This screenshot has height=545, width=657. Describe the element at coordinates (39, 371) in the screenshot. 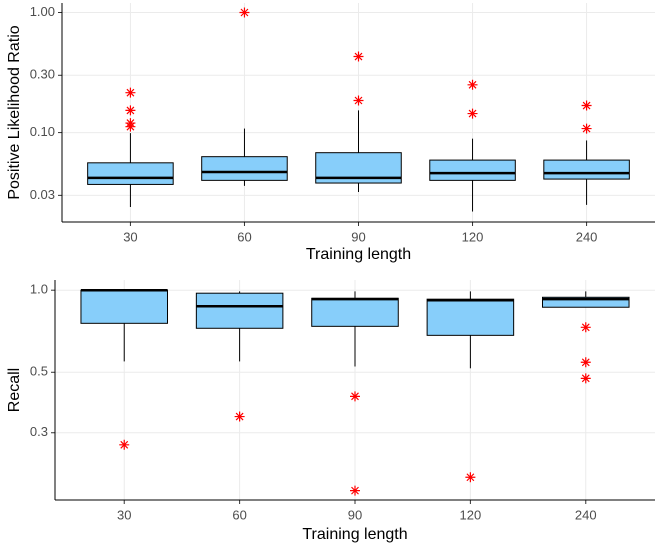

I see `y-tick-label: 0.5` at that location.